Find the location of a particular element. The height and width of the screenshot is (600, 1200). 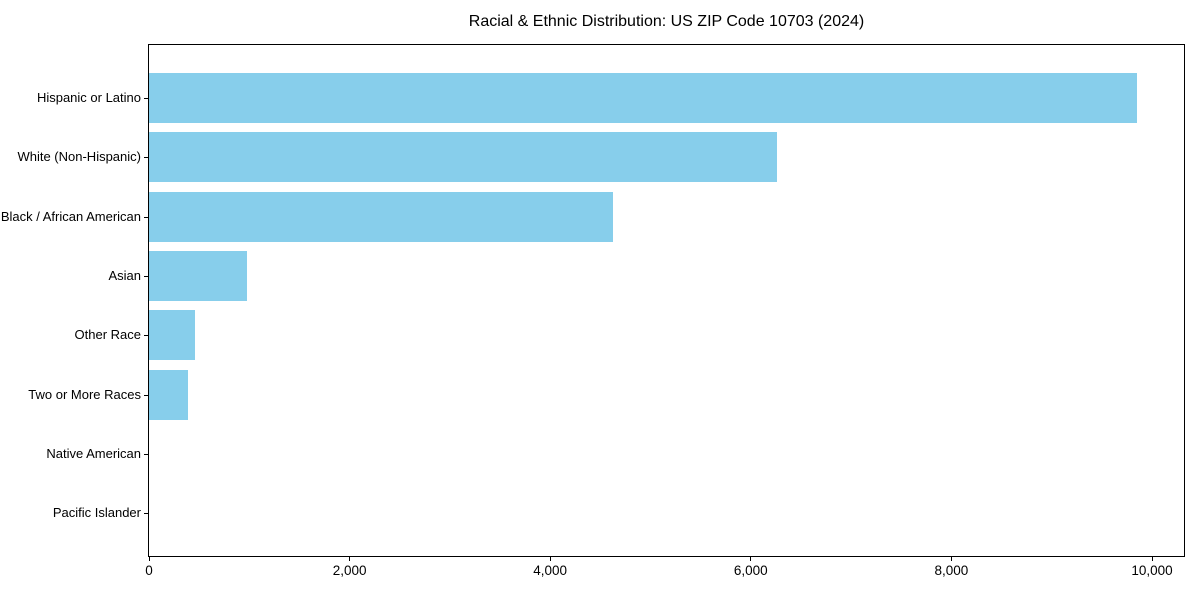

bar-white-non-hispanic is located at coordinates (463, 157).